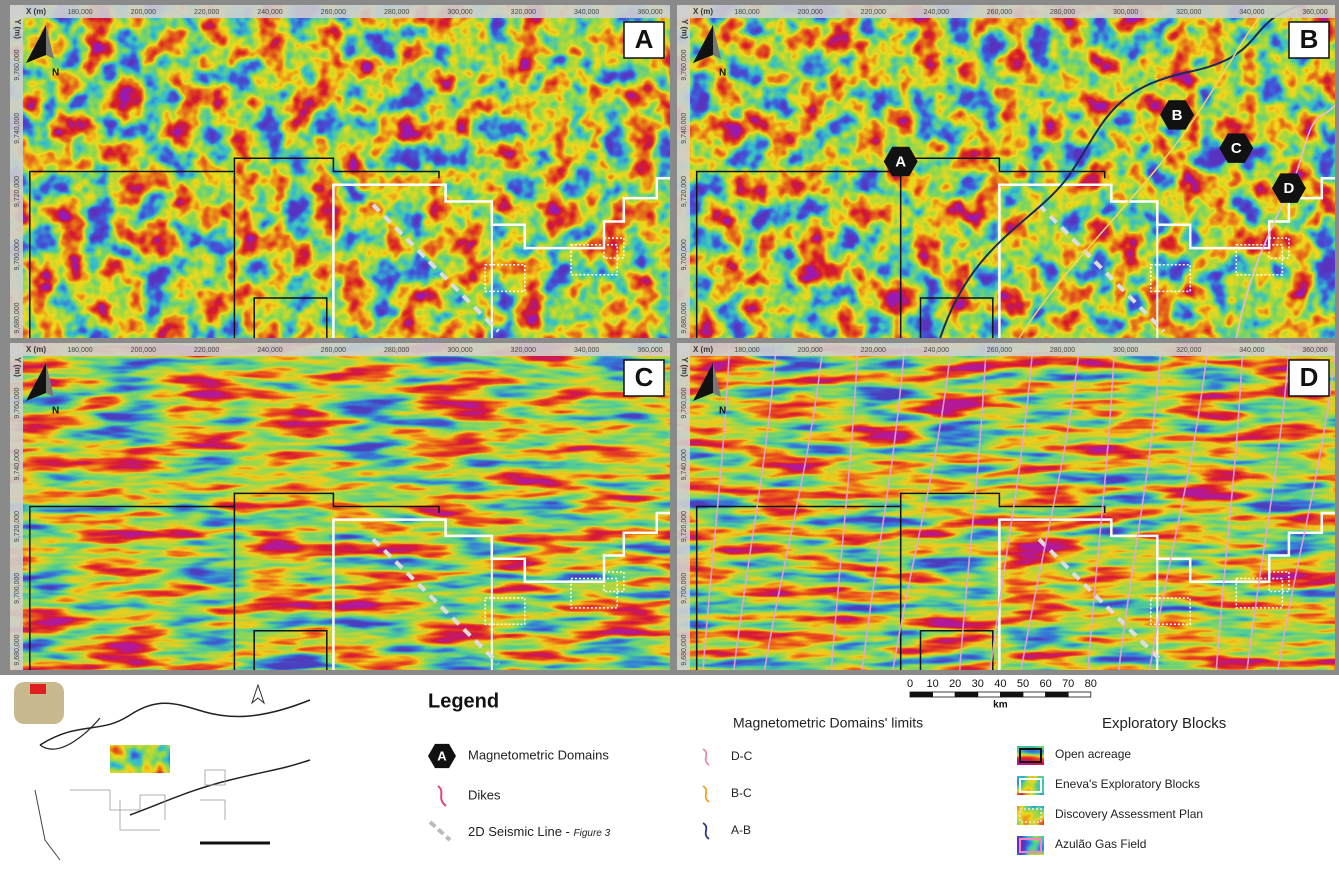 This screenshot has width=1339, height=872. Describe the element at coordinates (900, 161) in the screenshot. I see `domain-label: A` at that location.